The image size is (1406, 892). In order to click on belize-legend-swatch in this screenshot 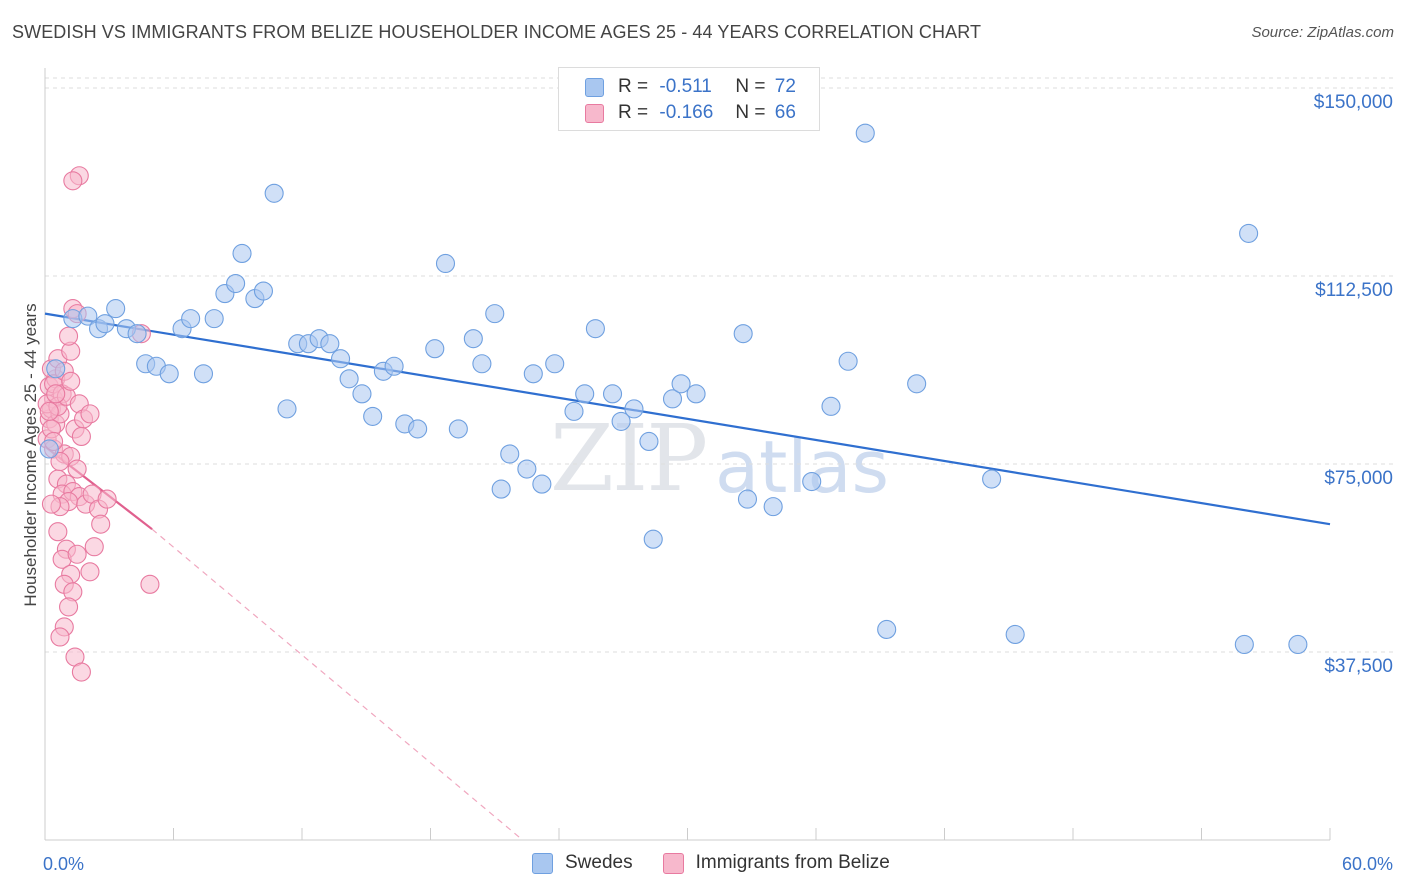, I will do `click(673, 863)`.